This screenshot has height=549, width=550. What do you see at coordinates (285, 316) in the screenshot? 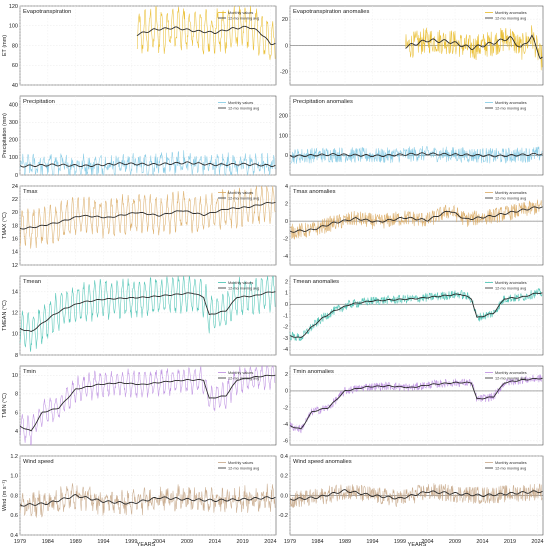
I see `y-tick-label: -1` at bounding box center [285, 316].